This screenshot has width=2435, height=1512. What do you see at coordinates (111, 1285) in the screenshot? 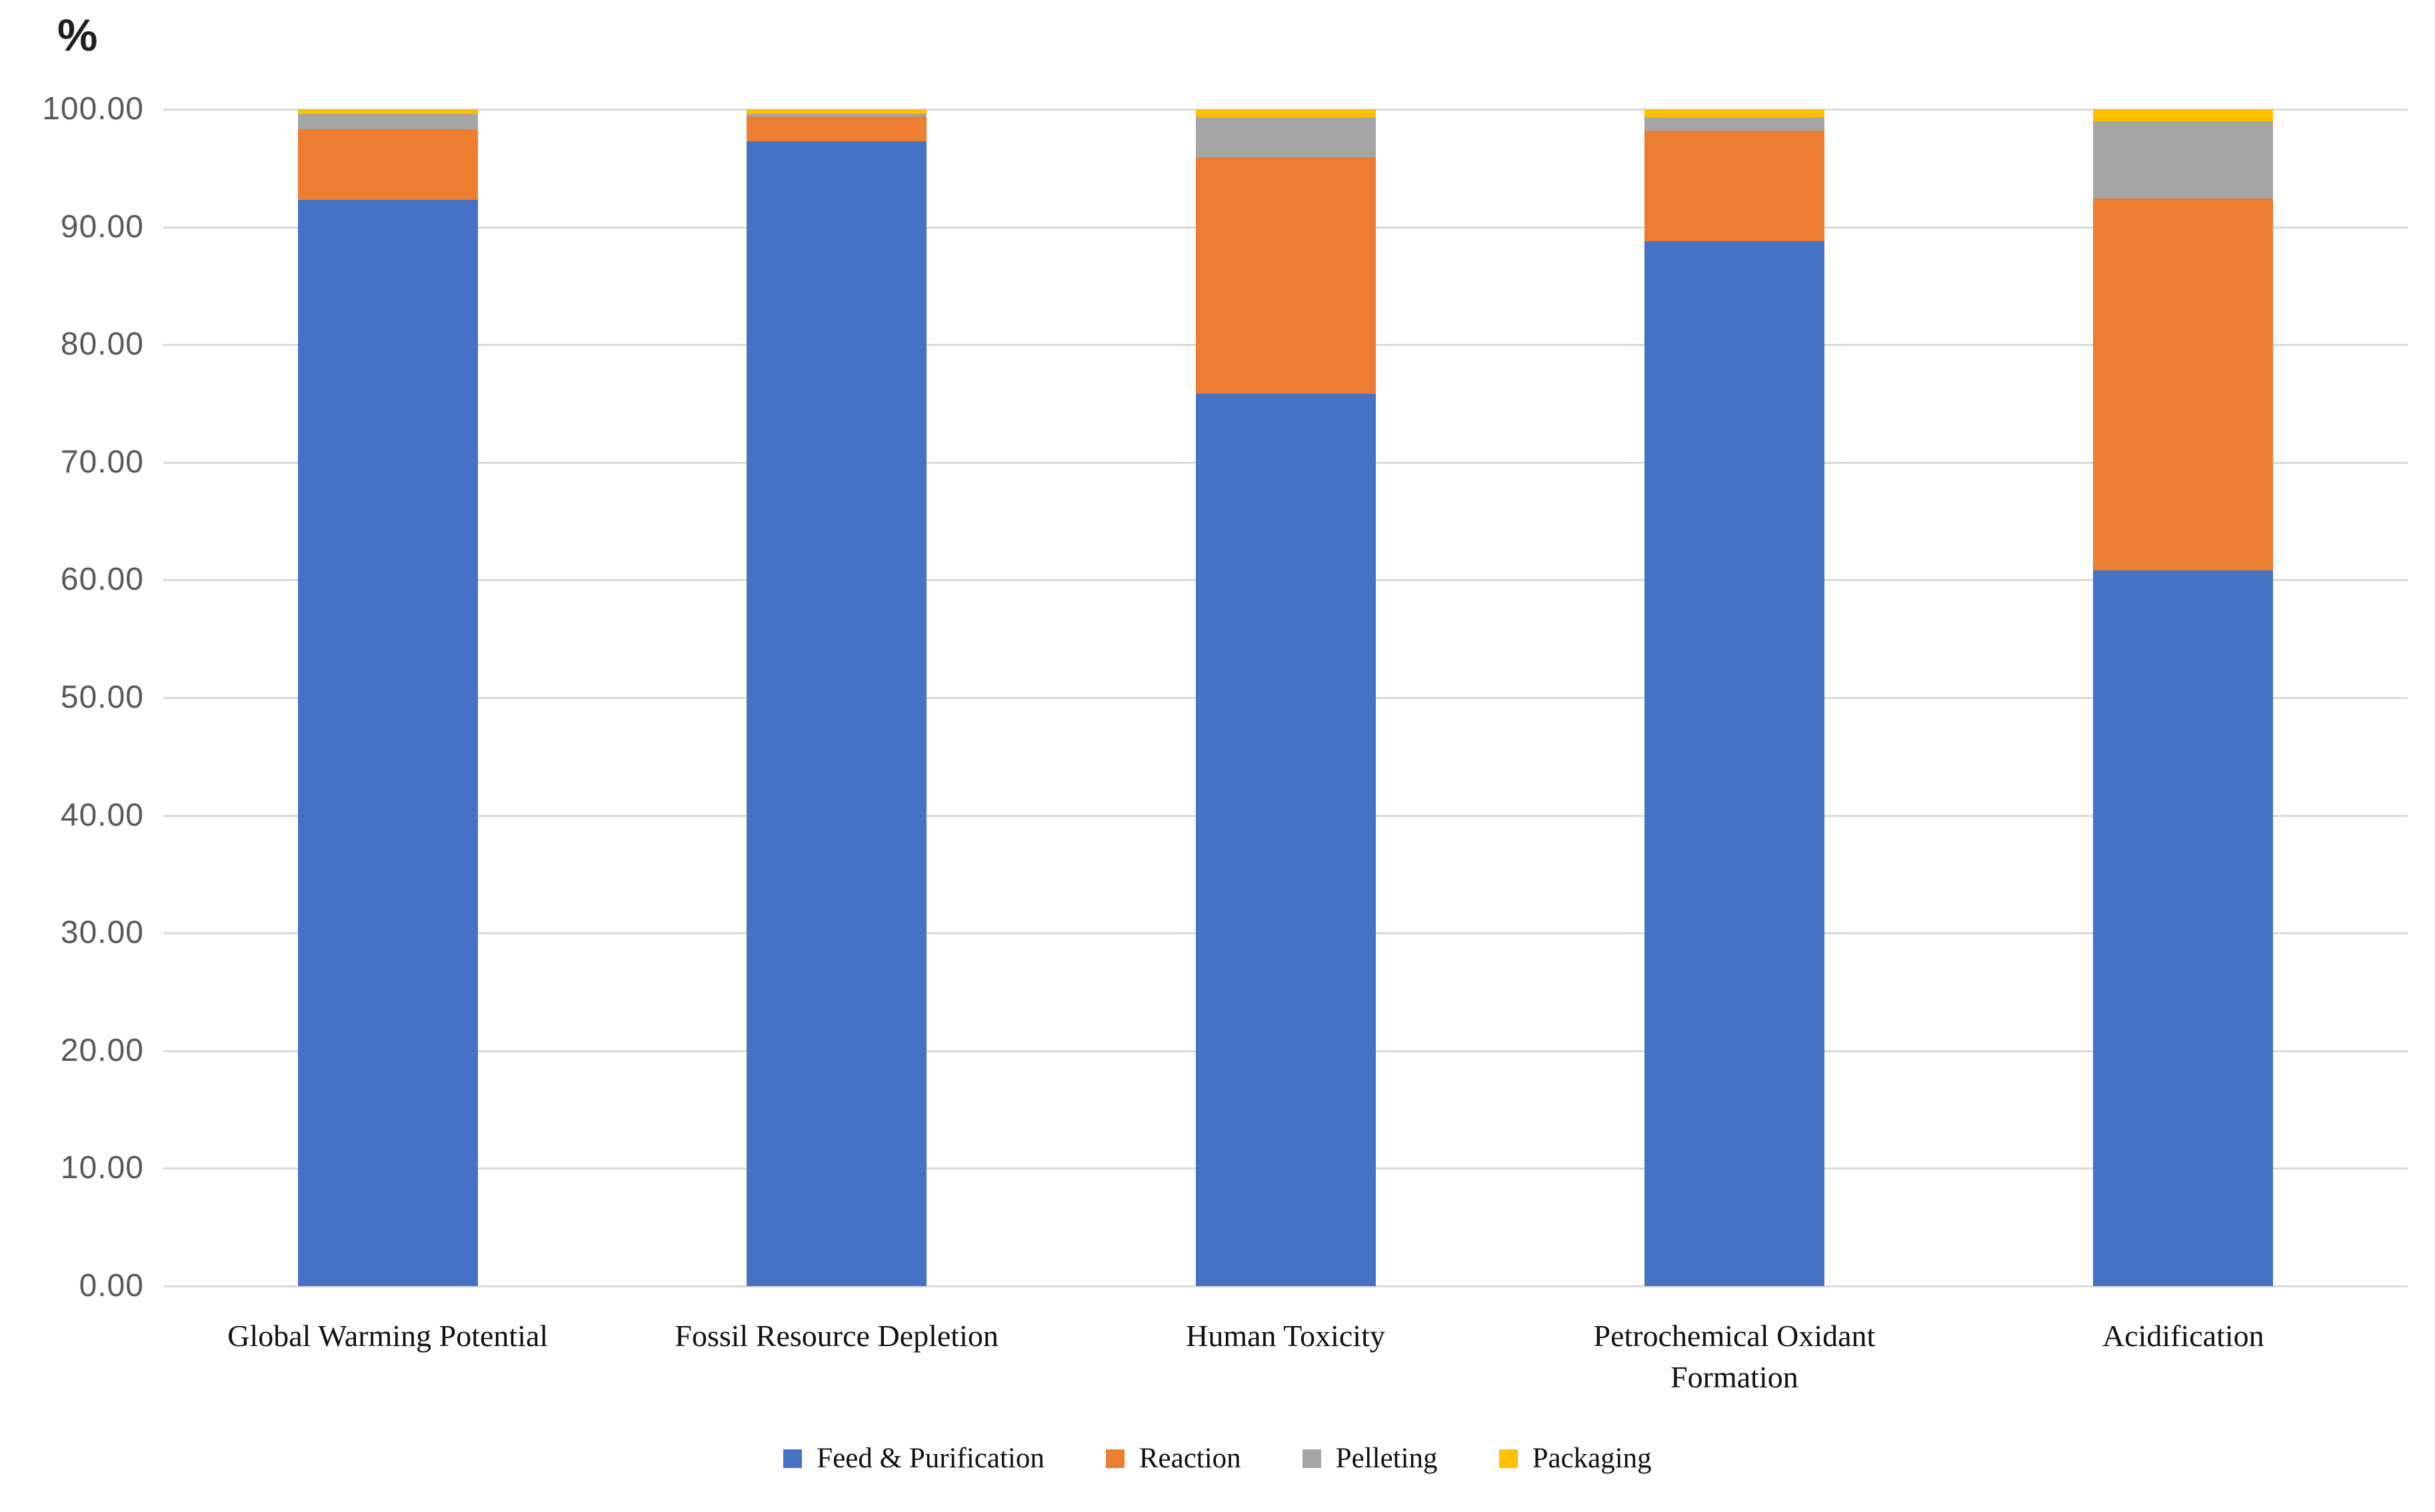
I see `y-axis-tick-label: 0.00` at bounding box center [111, 1285].